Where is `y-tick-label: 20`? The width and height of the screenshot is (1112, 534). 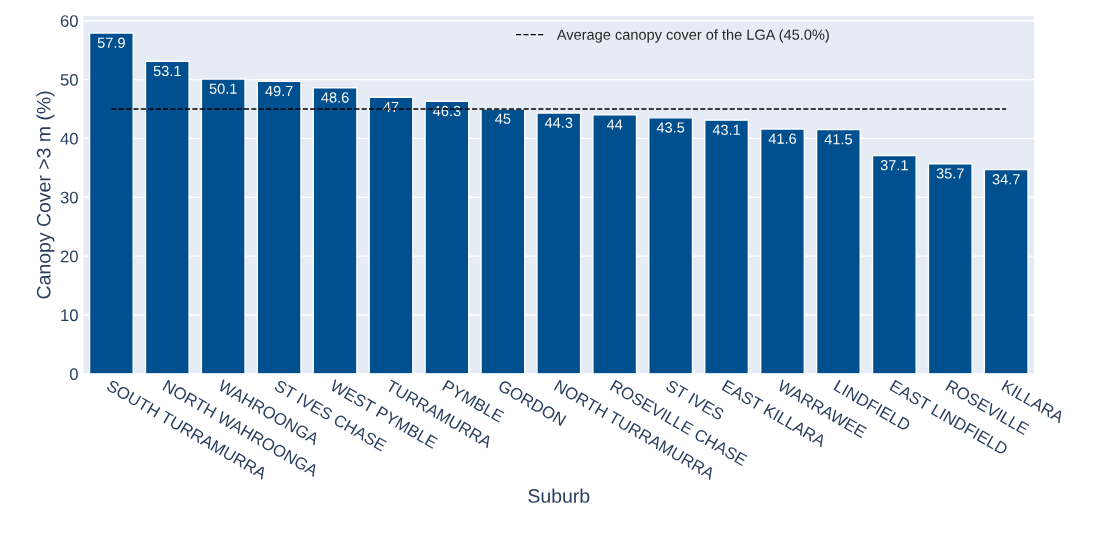 y-tick-label: 20 is located at coordinates (69, 256).